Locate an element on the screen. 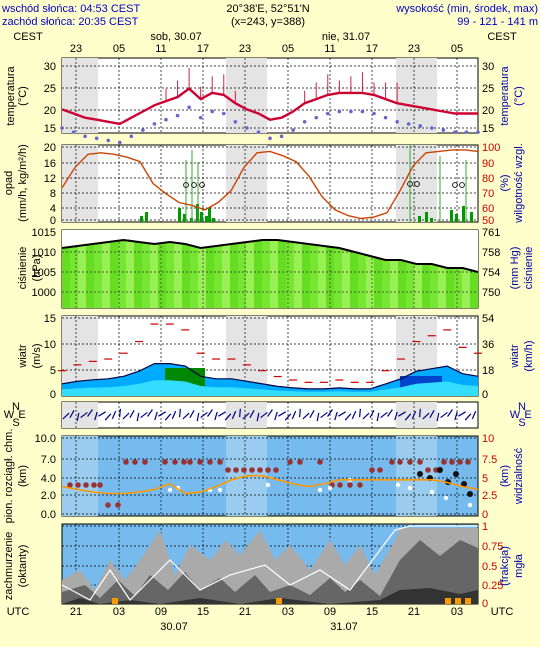  clouds-left-label: zachmurzenie is located at coordinates (9, 566).